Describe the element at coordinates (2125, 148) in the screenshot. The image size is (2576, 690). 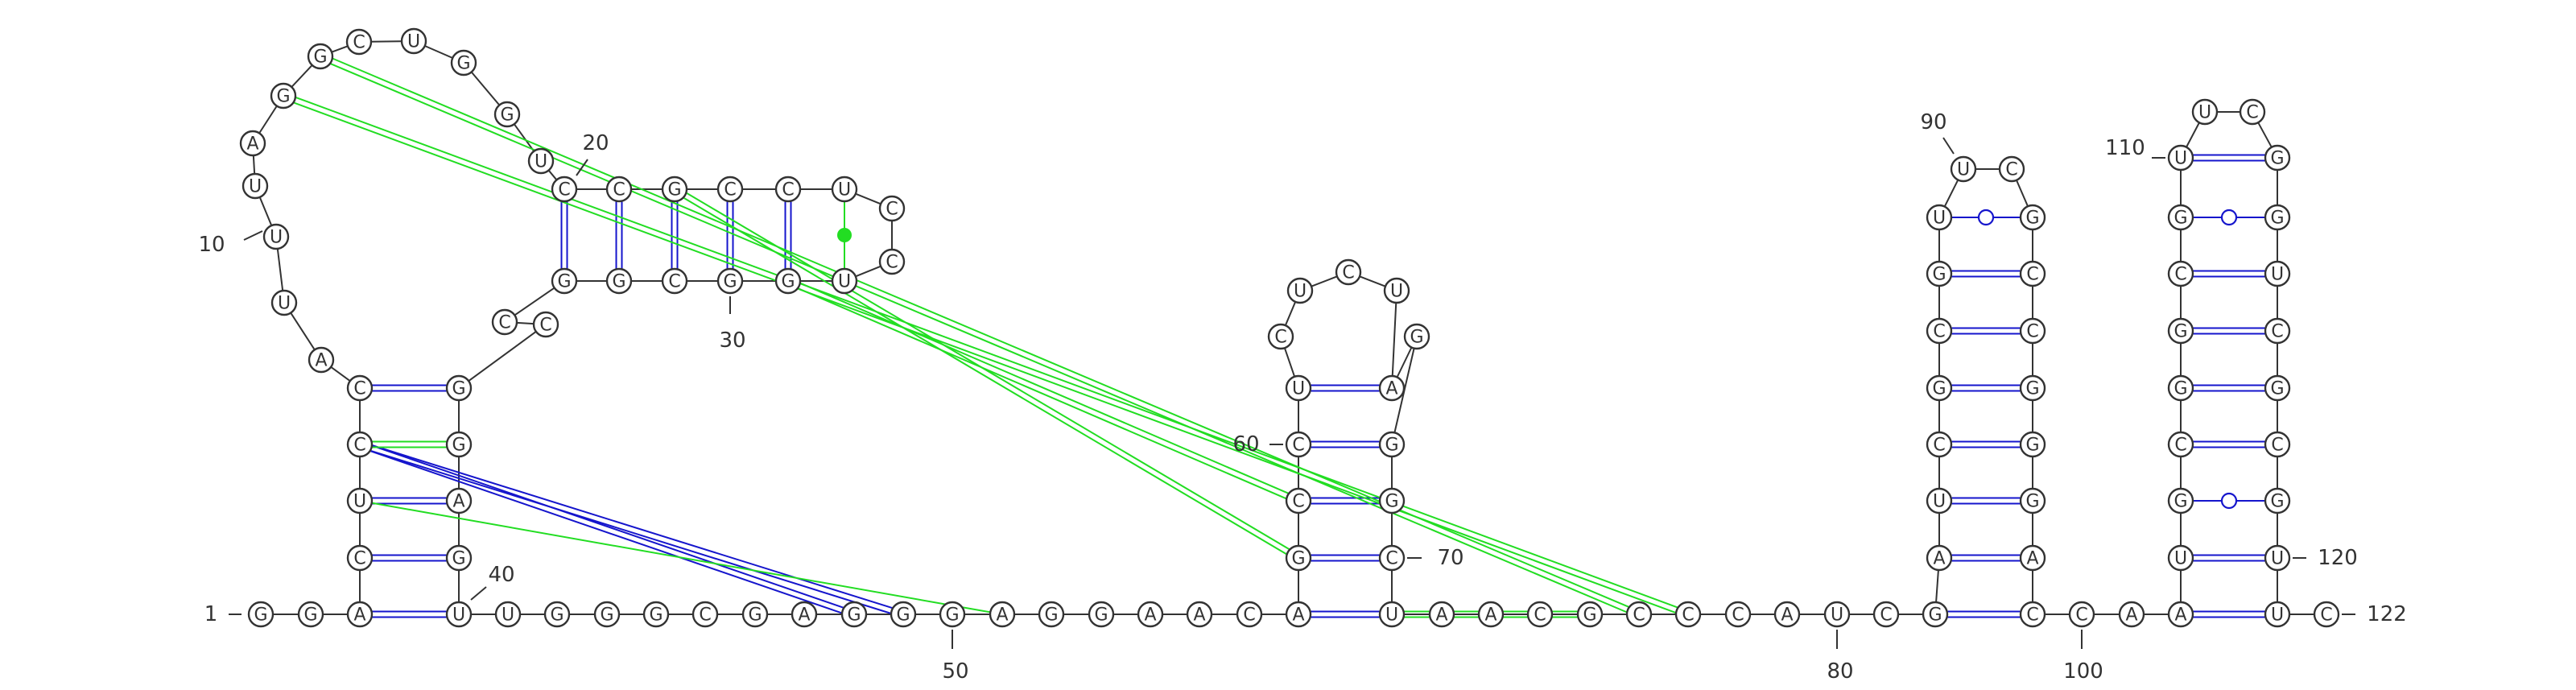
I see `position-label: 110` at that location.